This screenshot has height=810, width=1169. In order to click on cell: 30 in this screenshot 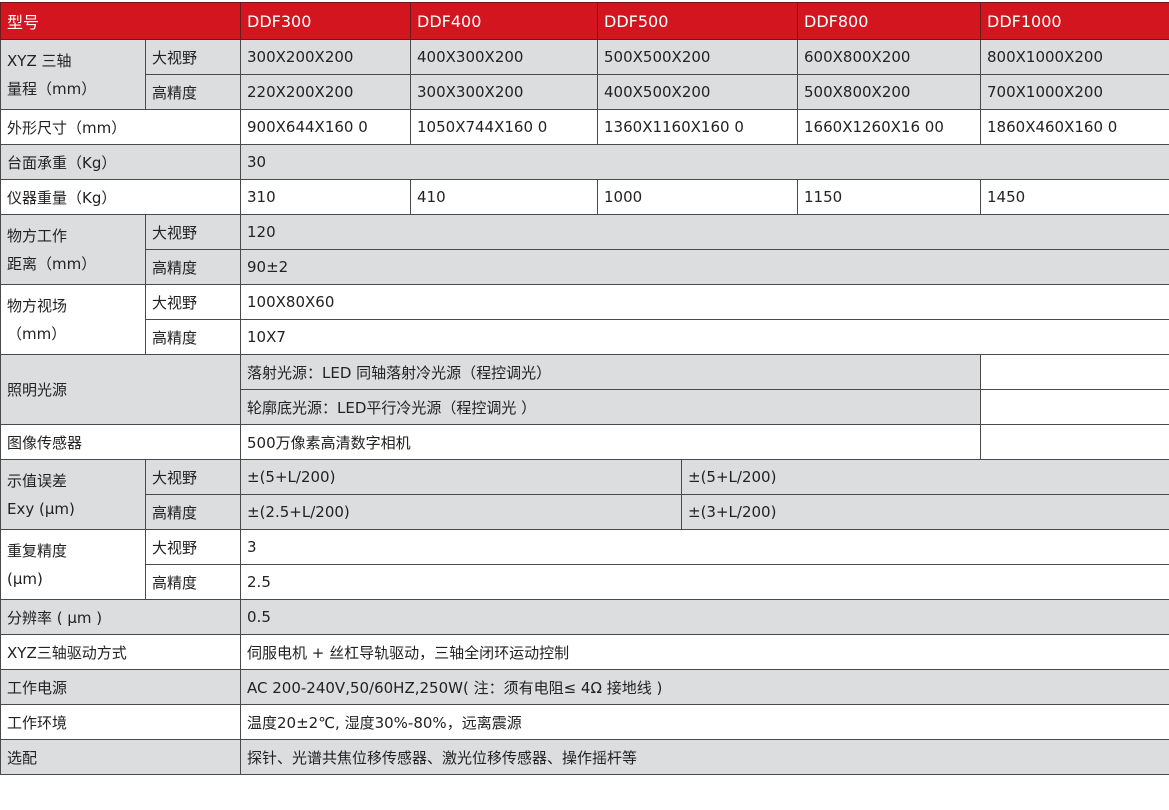, I will do `click(705, 162)`.